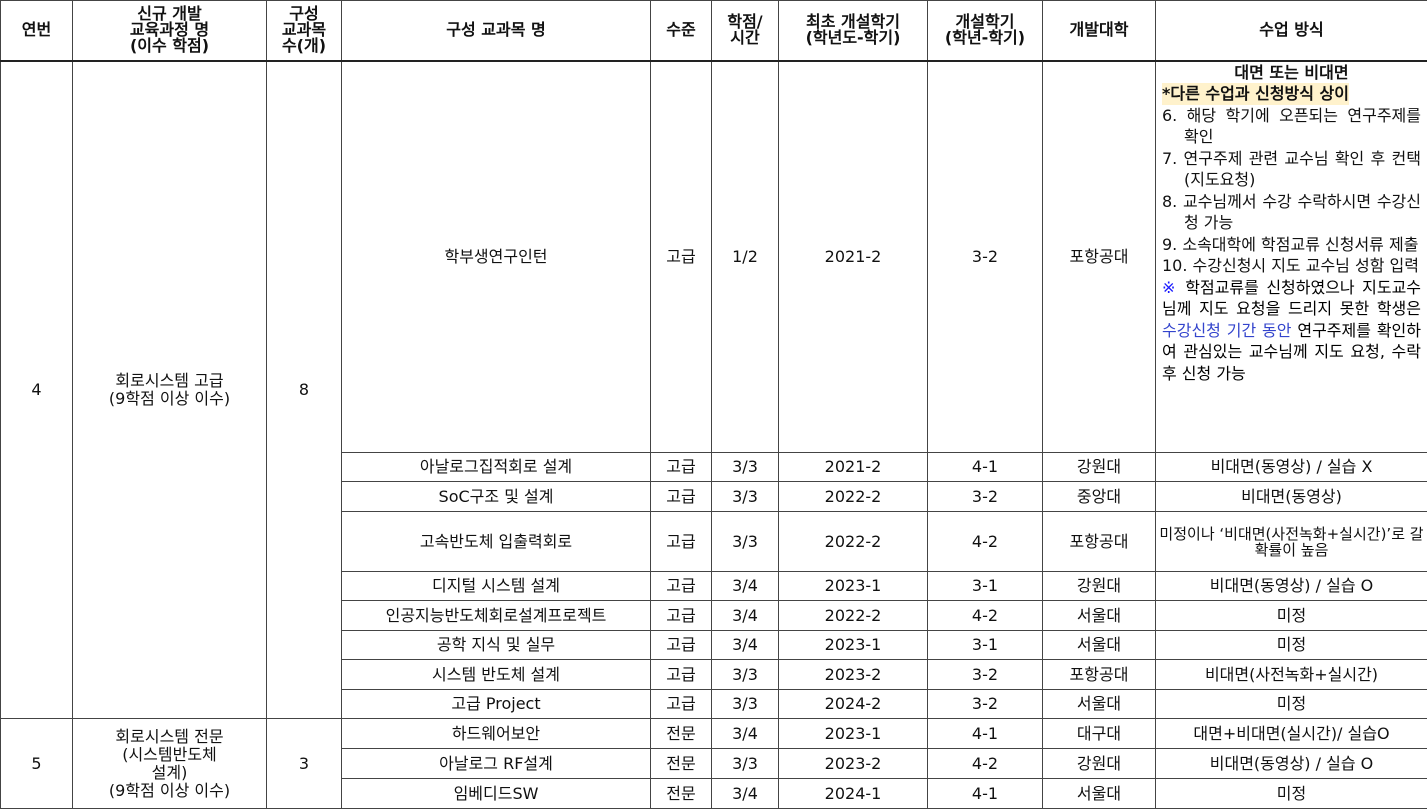  I want to click on program-text: 설계), so click(170, 772).